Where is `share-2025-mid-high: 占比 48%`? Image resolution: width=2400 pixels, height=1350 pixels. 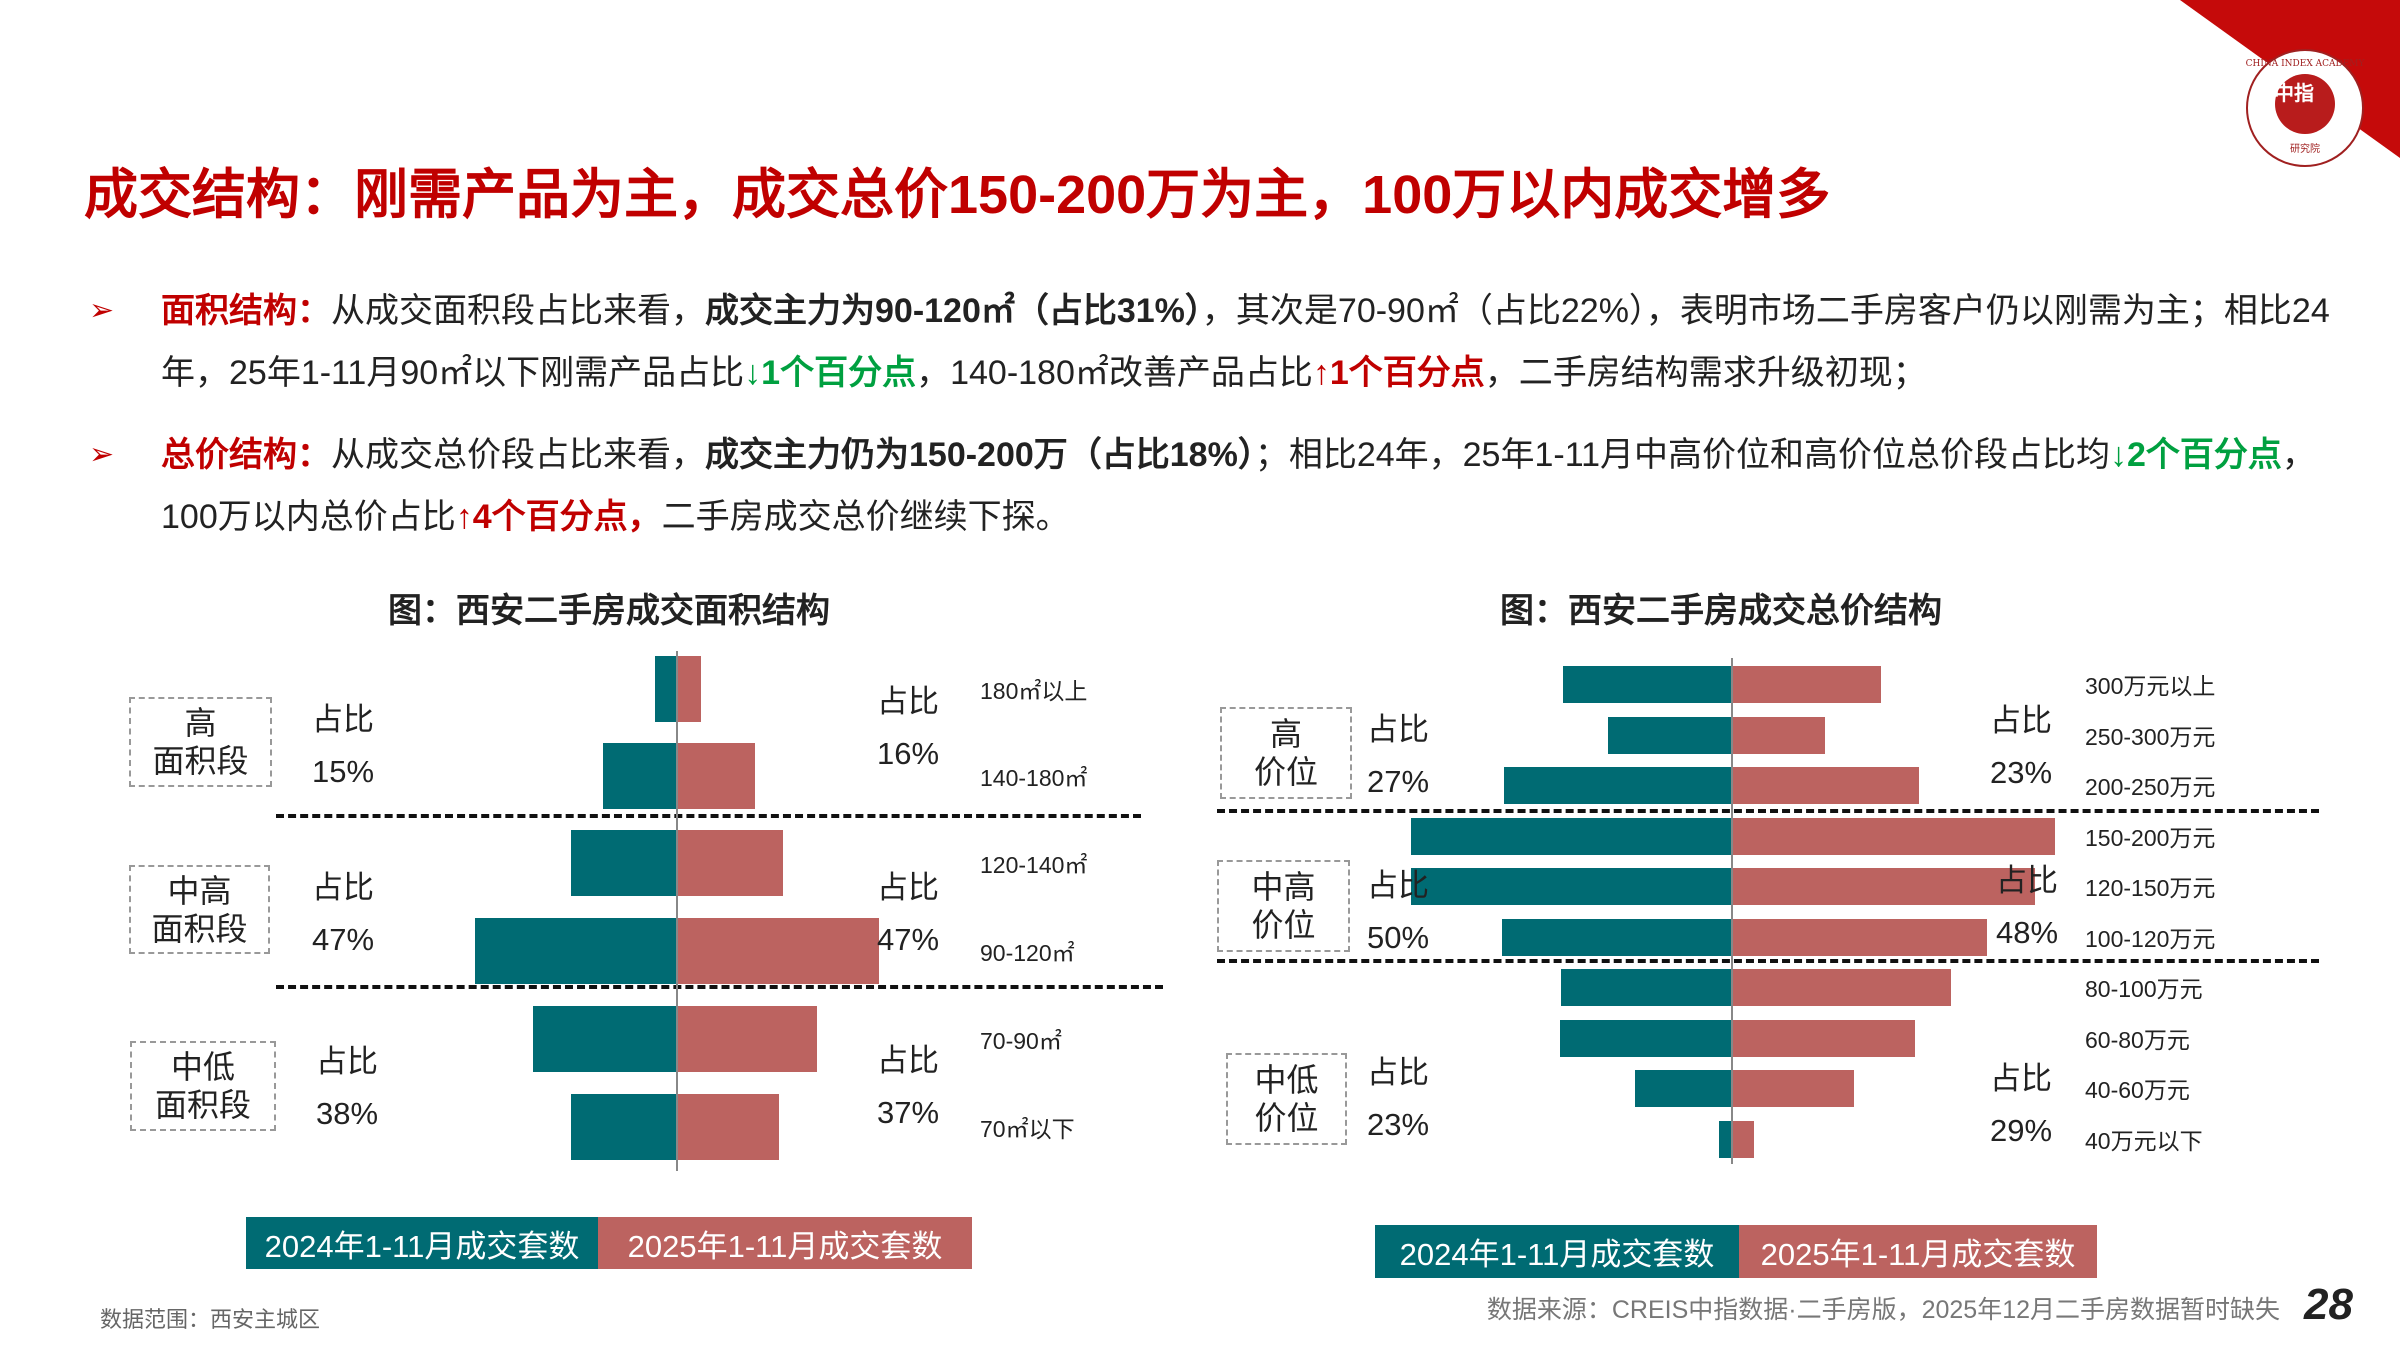
share-2025-mid-high: 占比 48% is located at coordinates (2027, 906).